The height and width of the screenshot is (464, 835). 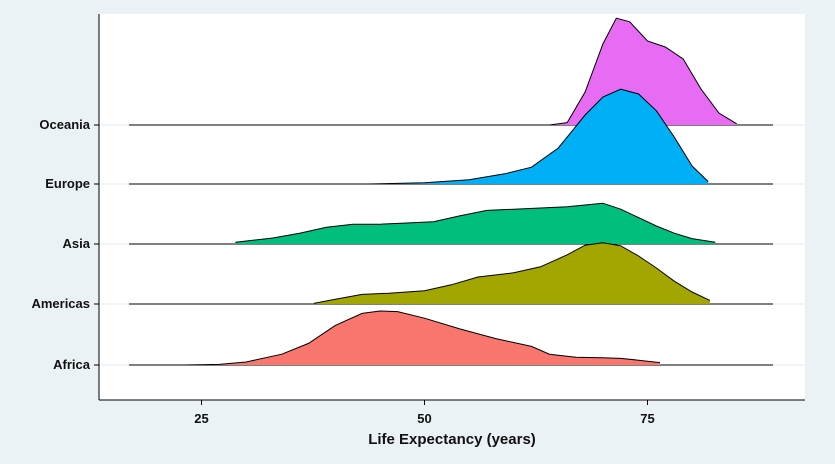 I want to click on ridge-outline-americas, so click(x=512, y=273).